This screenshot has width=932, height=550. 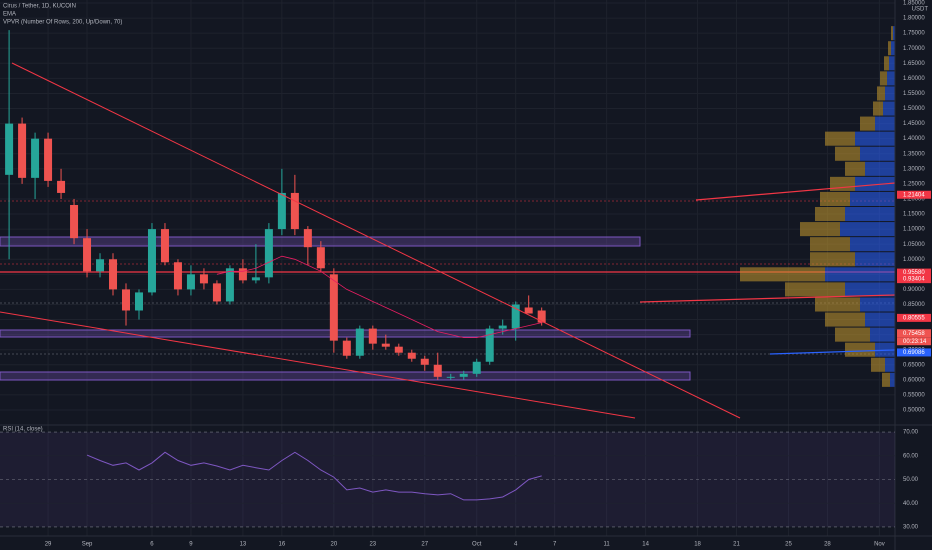 What do you see at coordinates (914, 200) in the screenshot?
I see `y-tick-label: 1.20000` at bounding box center [914, 200].